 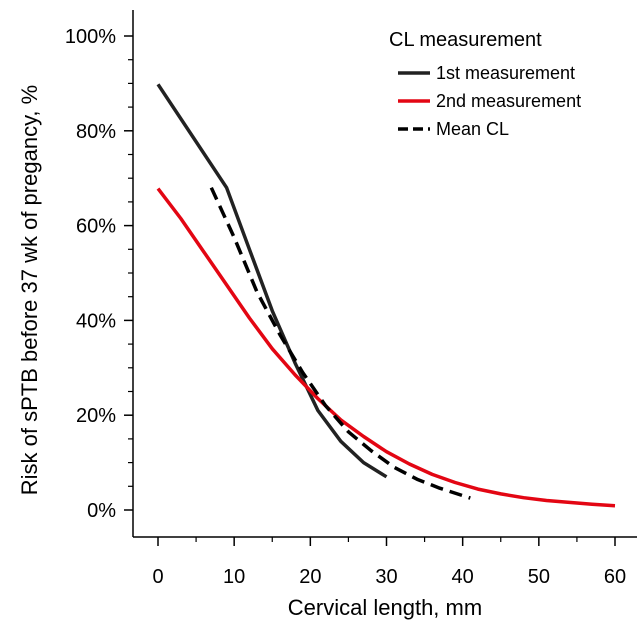 I want to click on y-axis-ticks: 0% 20% 40% 60% 80% 100%, so click(x=99, y=274).